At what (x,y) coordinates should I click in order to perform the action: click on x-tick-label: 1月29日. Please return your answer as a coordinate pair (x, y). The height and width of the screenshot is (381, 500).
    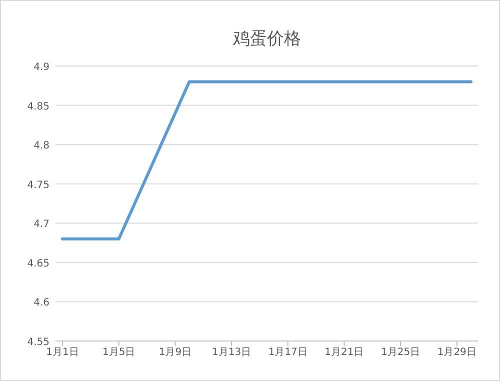
    Looking at the image, I should click on (456, 352).